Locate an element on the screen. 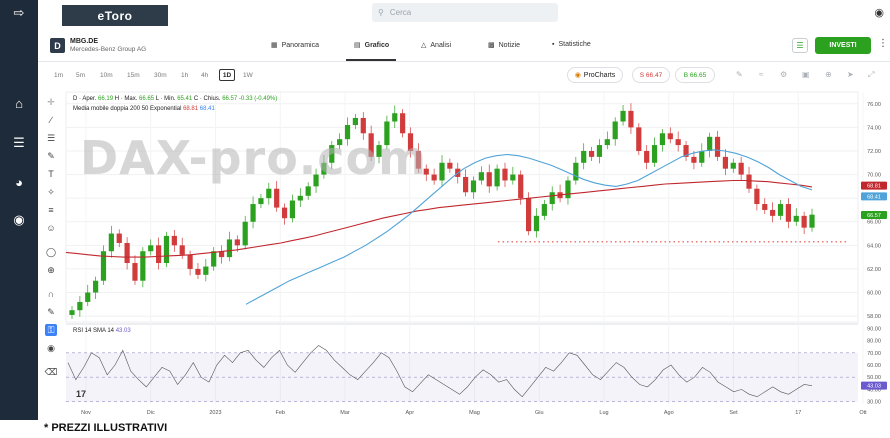 The image size is (890, 438). timeframe-30m: 30m is located at coordinates (160, 75).